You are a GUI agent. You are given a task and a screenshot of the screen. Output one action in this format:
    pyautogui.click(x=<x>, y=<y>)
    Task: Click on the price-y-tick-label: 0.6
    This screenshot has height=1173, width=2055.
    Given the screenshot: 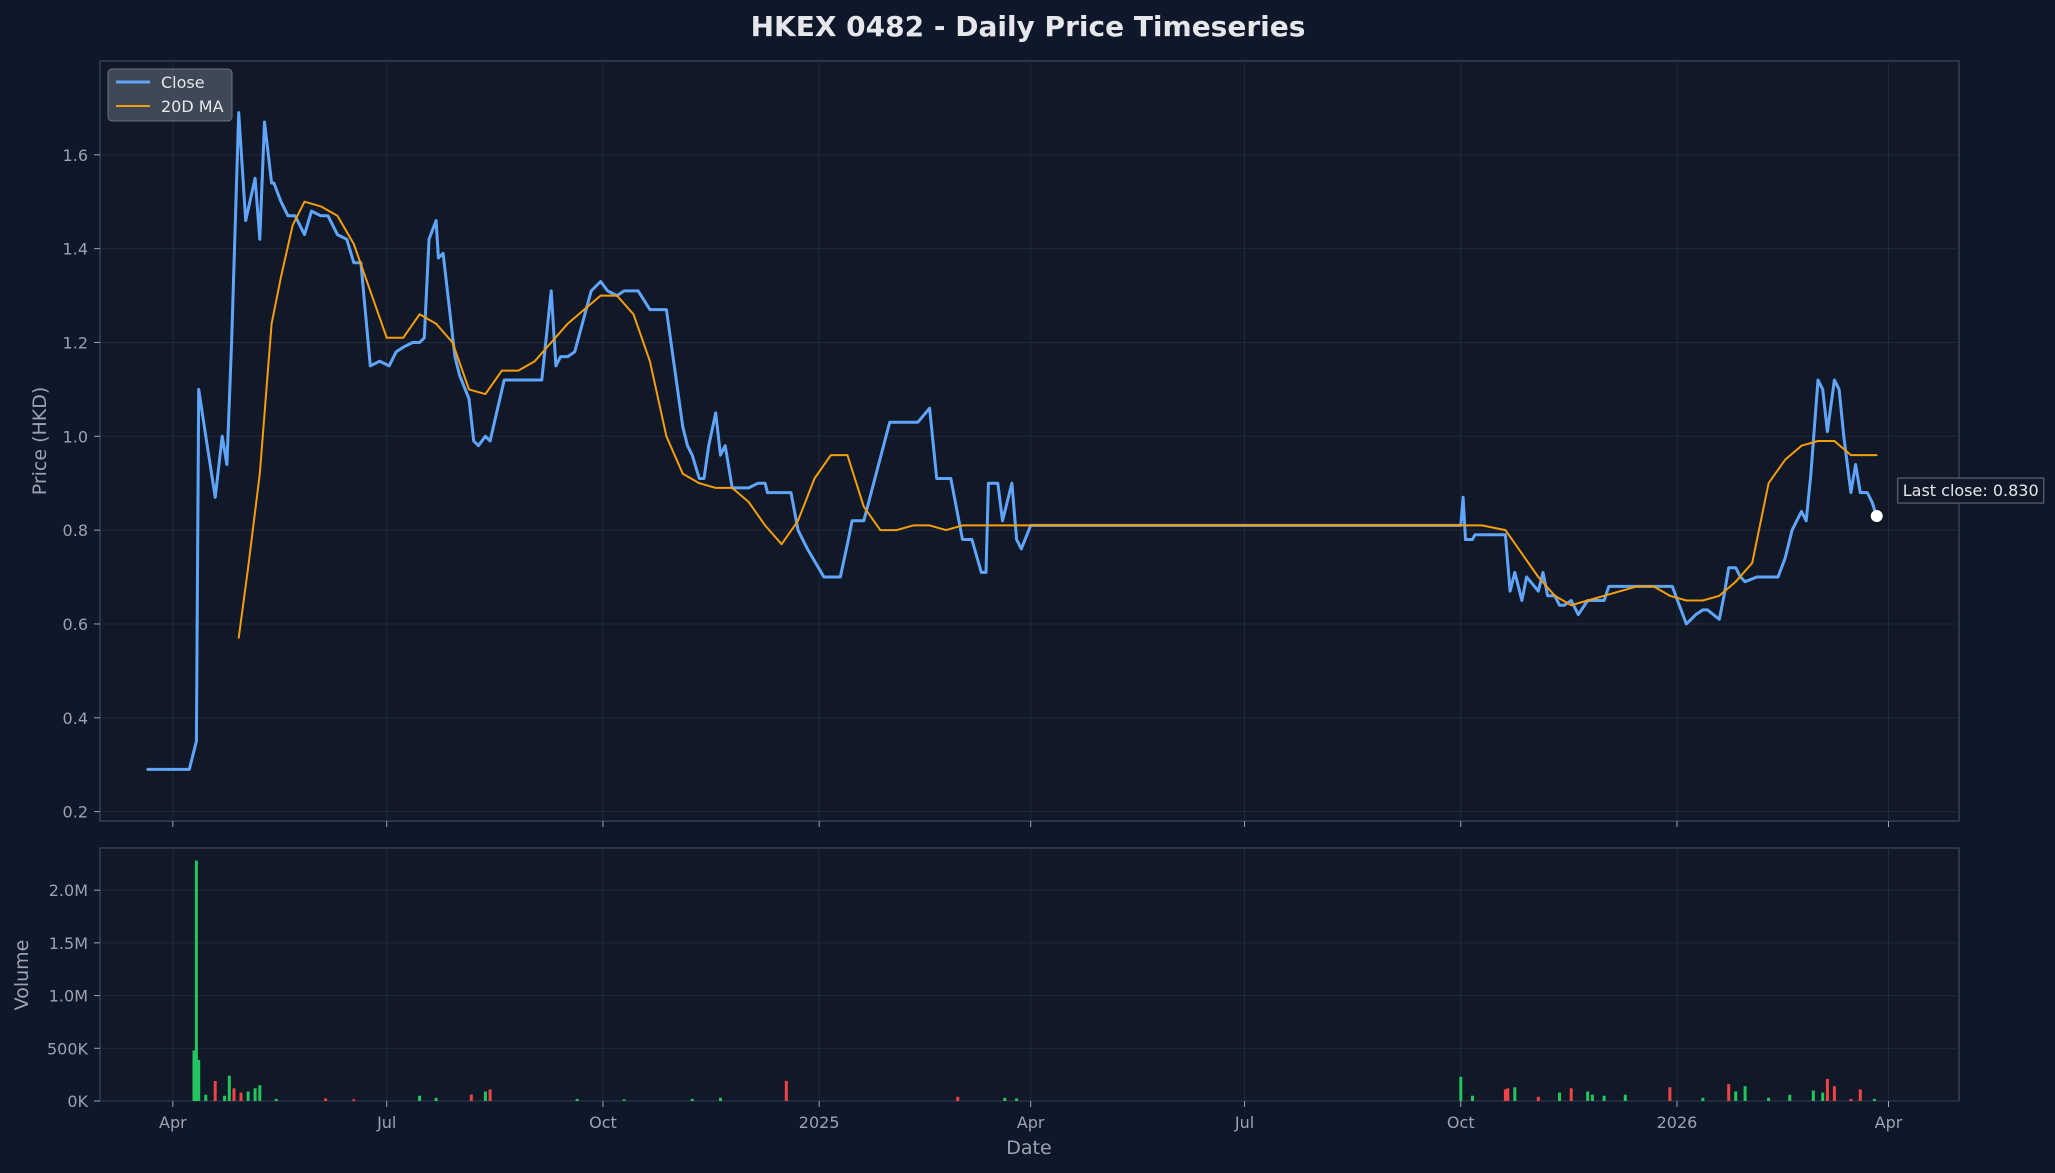 What is the action you would take?
    pyautogui.click(x=75, y=624)
    